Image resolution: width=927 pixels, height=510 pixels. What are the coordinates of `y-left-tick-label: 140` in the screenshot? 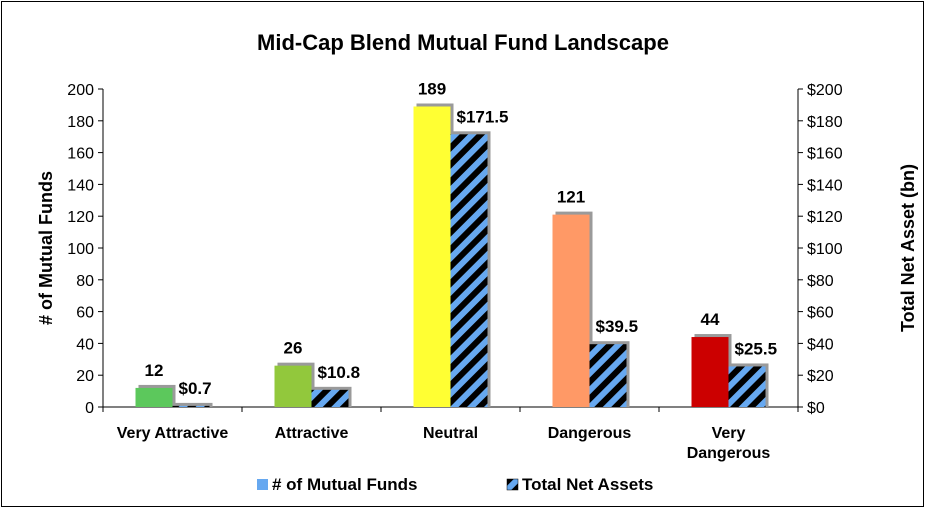 It's located at (80, 185).